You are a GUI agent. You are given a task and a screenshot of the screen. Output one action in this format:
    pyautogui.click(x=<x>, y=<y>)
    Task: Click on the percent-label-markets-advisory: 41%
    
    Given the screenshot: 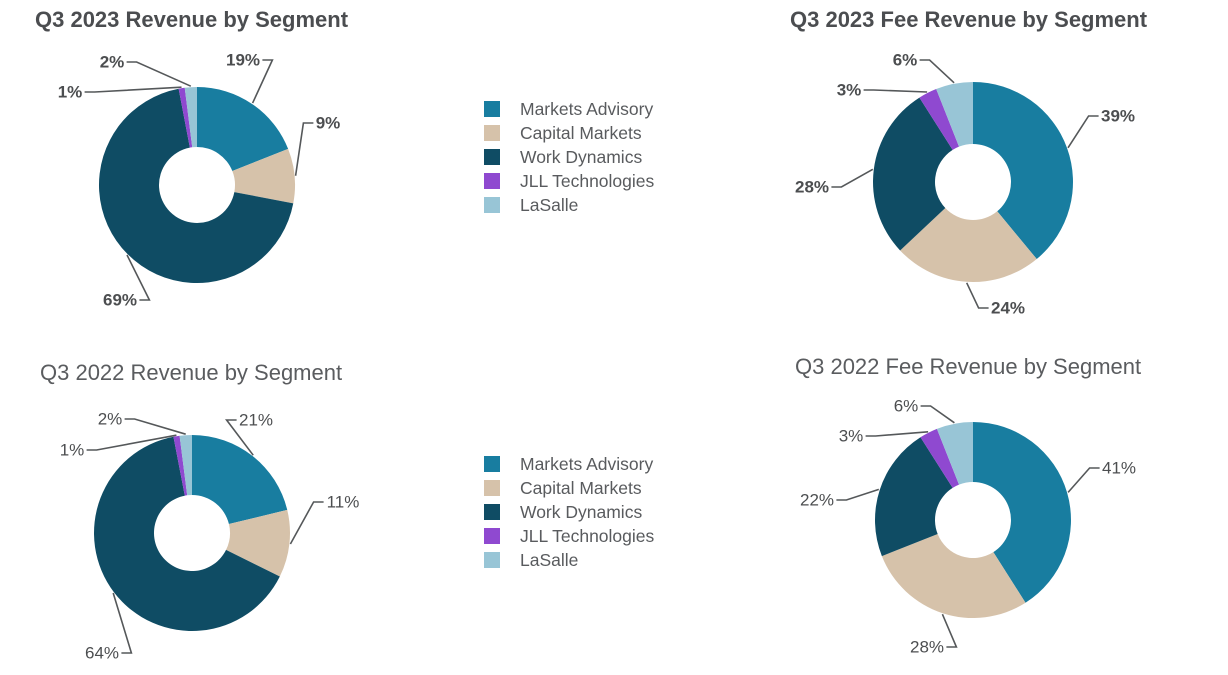 What is the action you would take?
    pyautogui.click(x=1119, y=468)
    